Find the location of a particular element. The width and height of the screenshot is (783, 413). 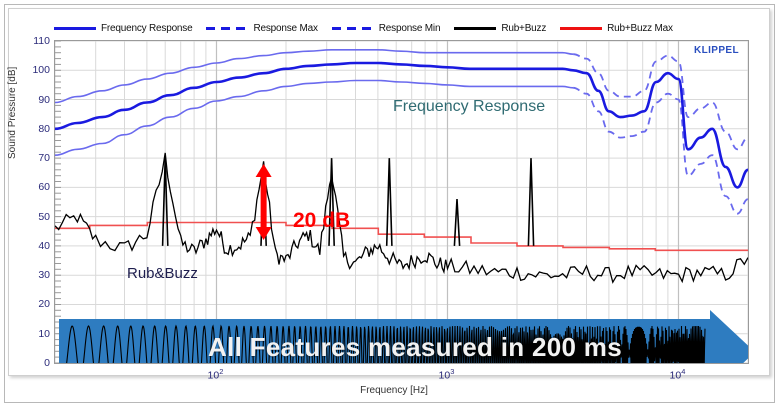

legend-item-response-min: Response Min is located at coordinates (386, 28).